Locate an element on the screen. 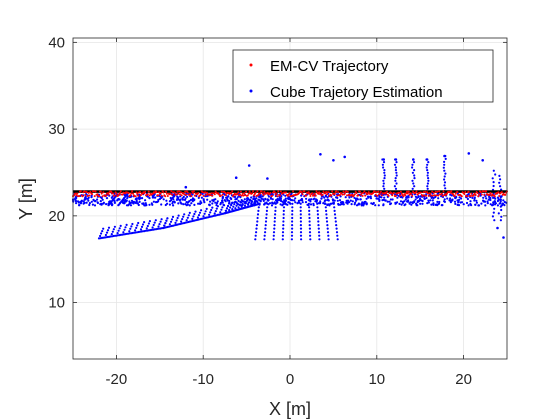  y-tick-label: 40 is located at coordinates (56, 42).